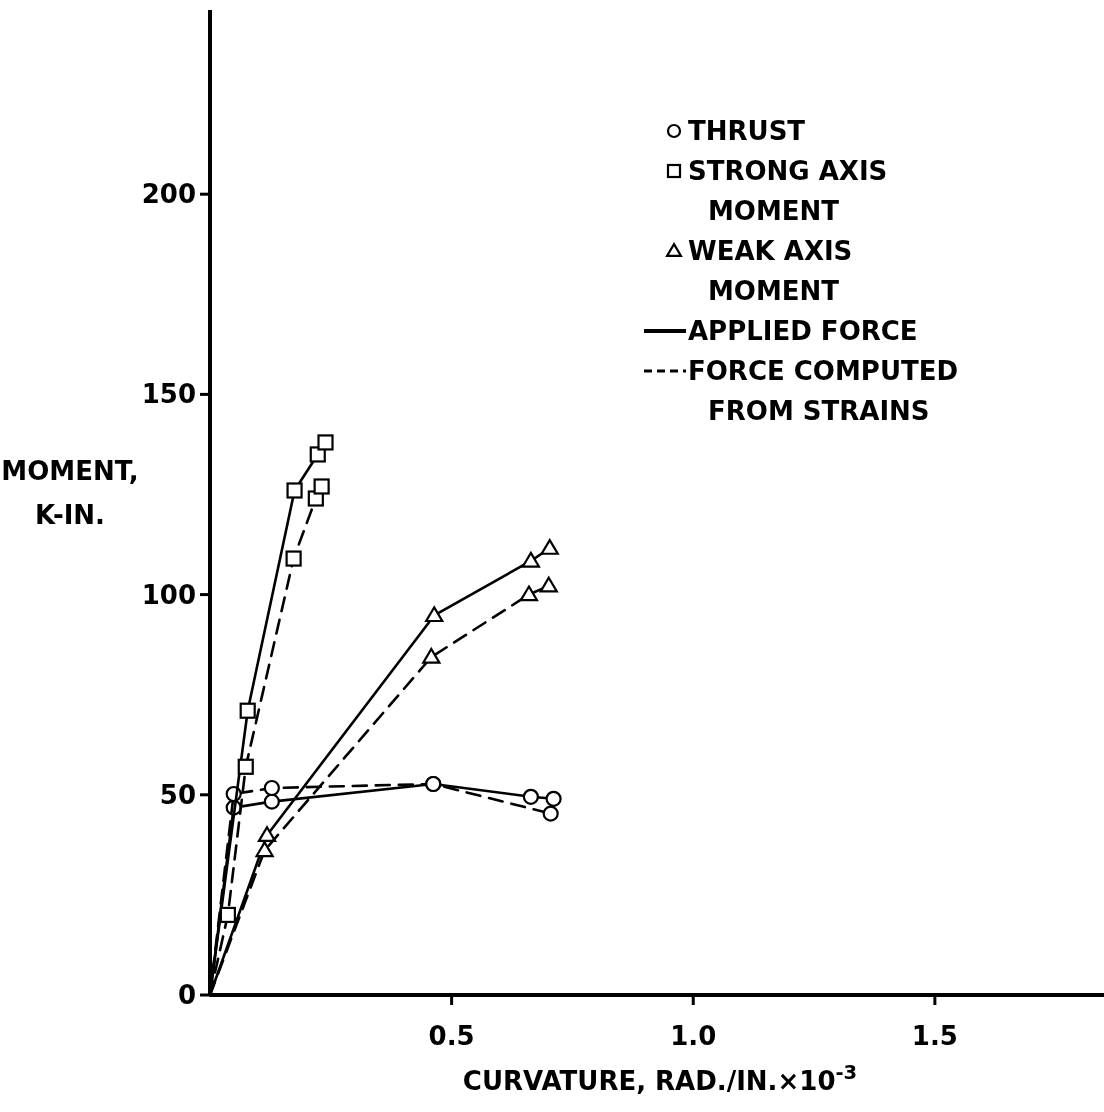 This screenshot has height=1112, width=1104. What do you see at coordinates (823, 391) in the screenshot?
I see `annotation: FORCE COMPUTED FROM STRAINS` at bounding box center [823, 391].